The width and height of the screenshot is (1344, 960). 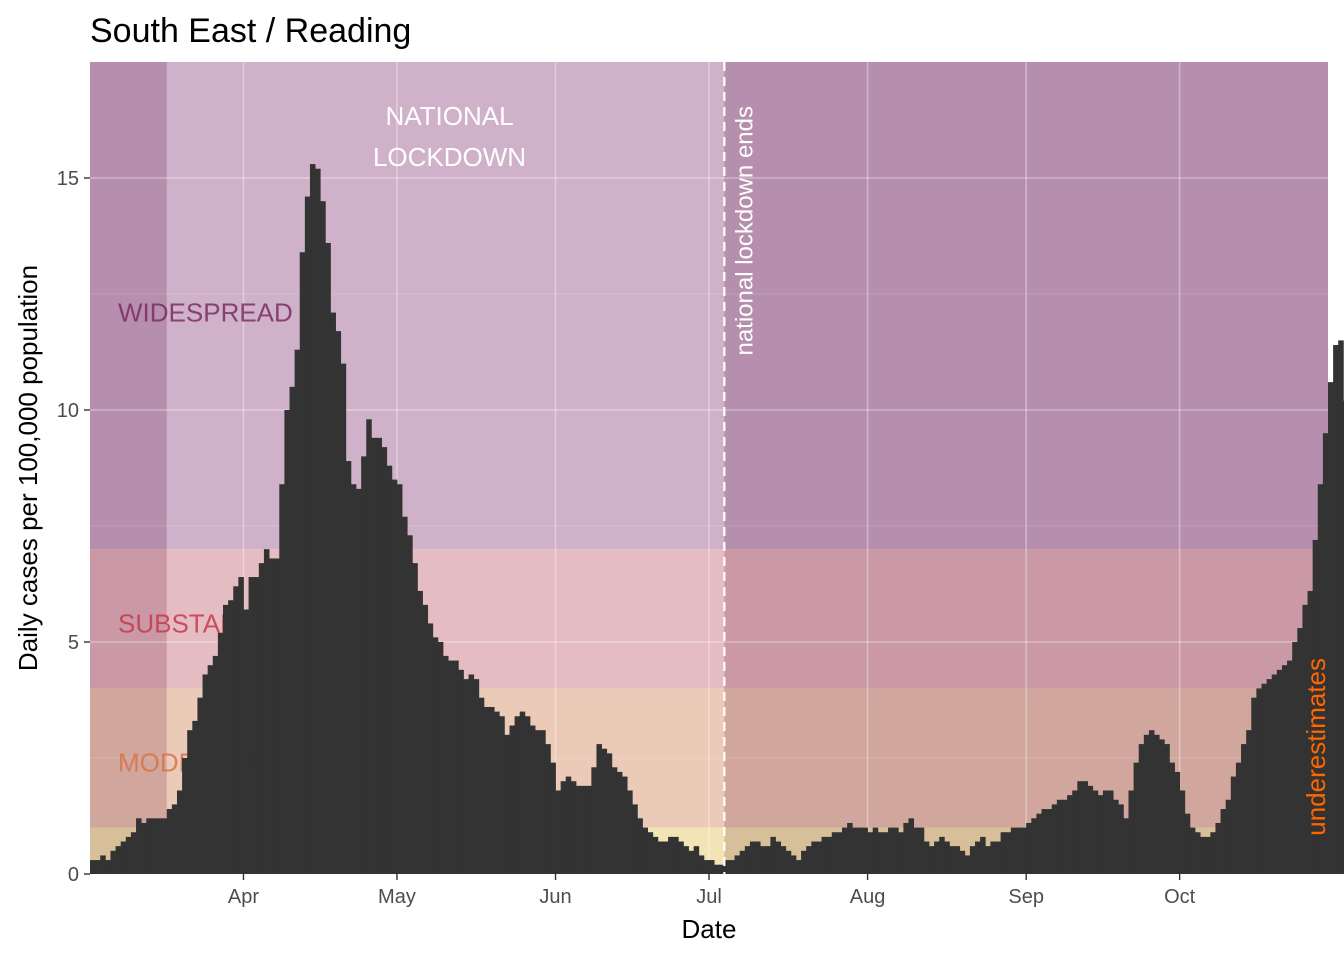 What do you see at coordinates (868, 897) in the screenshot?
I see `x-tick-label: Aug` at bounding box center [868, 897].